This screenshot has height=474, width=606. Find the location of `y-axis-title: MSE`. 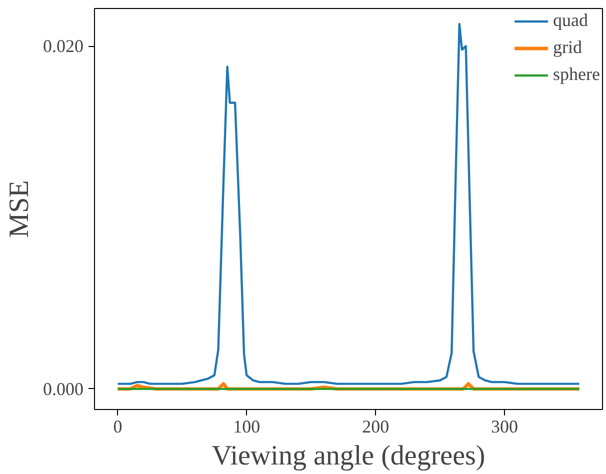

y-axis-title: MSE is located at coordinates (19, 209).